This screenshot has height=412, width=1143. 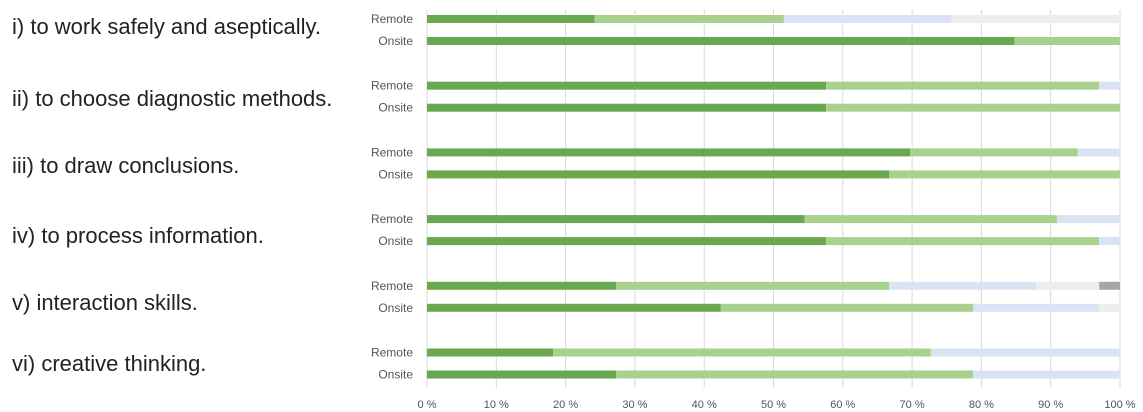 What do you see at coordinates (427, 405) in the screenshot?
I see `x-tick-label: 0 %` at bounding box center [427, 405].